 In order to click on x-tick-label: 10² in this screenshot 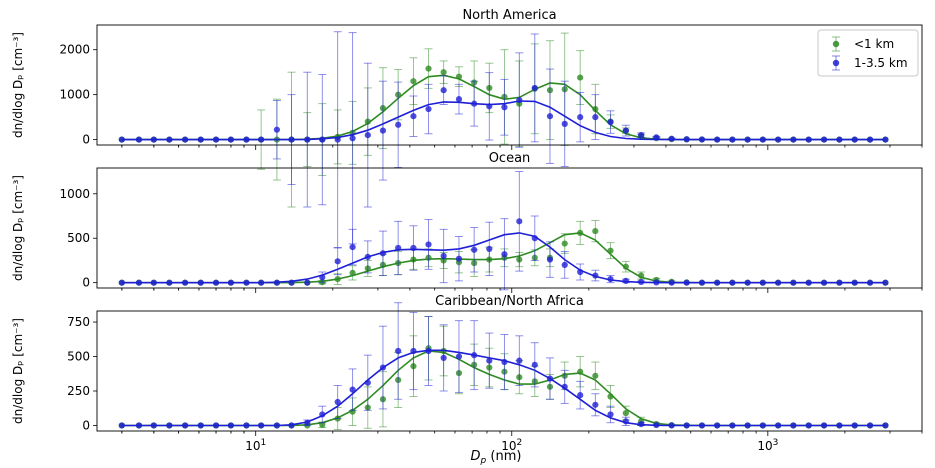, I will do `click(511, 445)`.